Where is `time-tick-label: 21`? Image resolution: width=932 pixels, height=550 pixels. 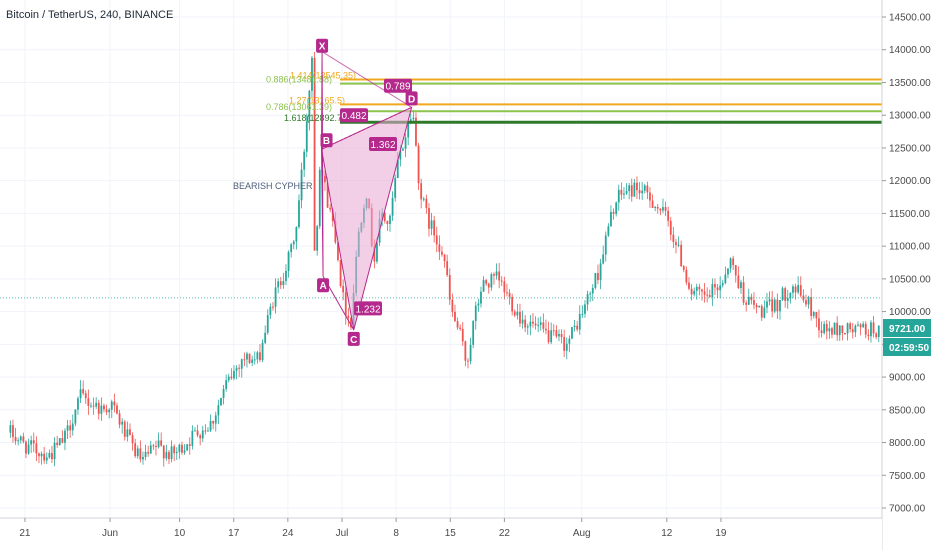 time-tick-label: 21 is located at coordinates (25, 533).